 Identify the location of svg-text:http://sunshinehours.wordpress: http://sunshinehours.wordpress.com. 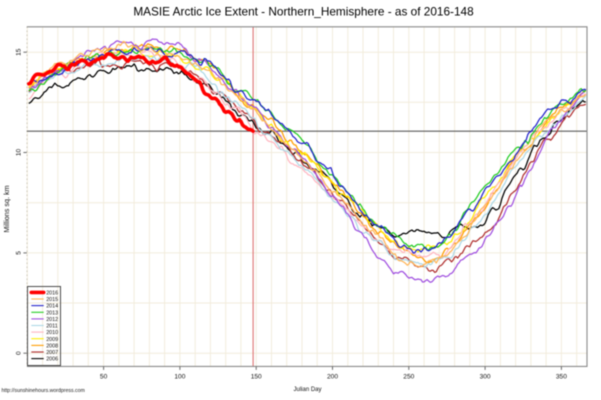
(43, 391).